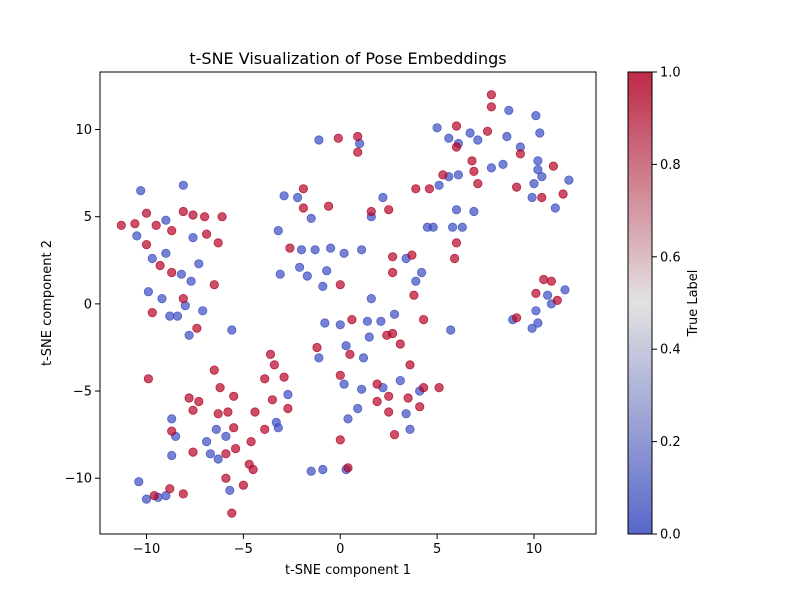 The height and width of the screenshot is (600, 800). I want to click on x-tick-label: 10, so click(534, 549).